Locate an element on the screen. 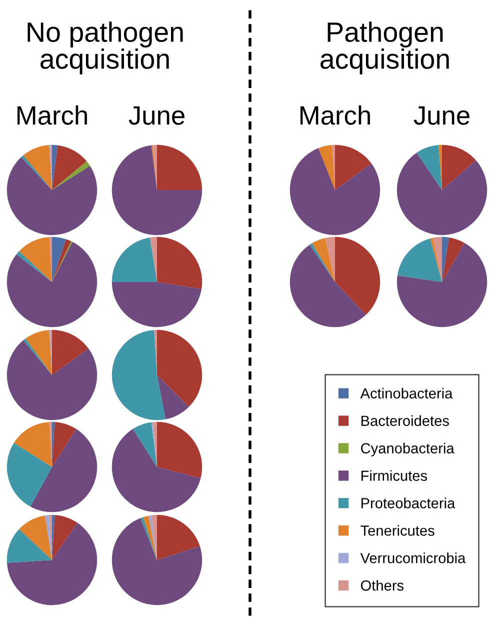  legend-label: Tenericutes is located at coordinates (397, 530).